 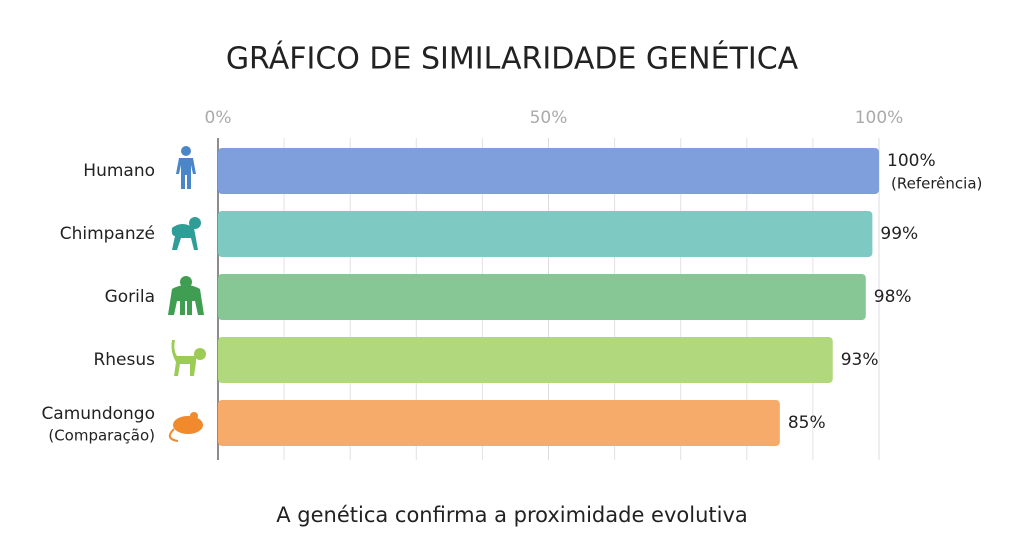 What do you see at coordinates (879, 118) in the screenshot?
I see `x-tick-label: 100%` at bounding box center [879, 118].